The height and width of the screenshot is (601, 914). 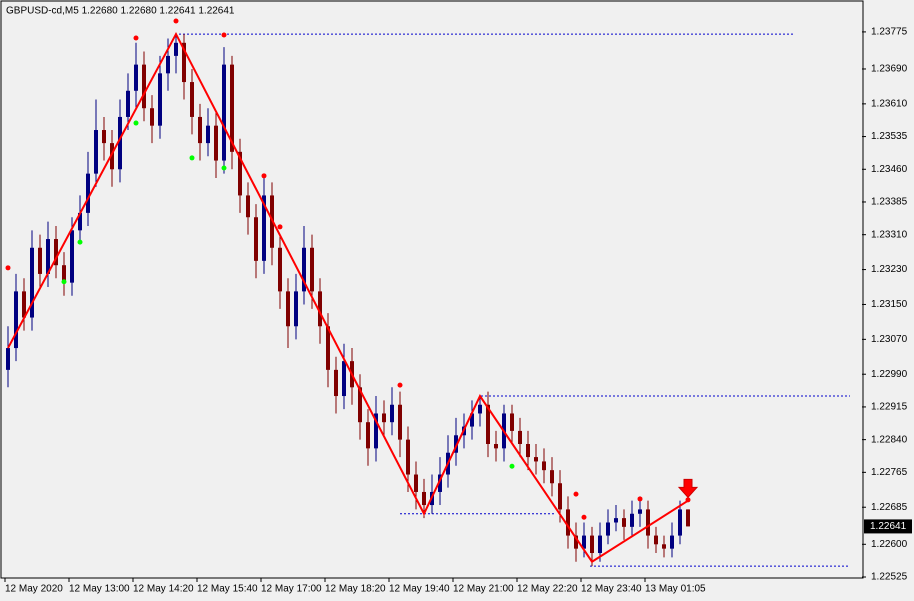 I want to click on price-label: 1.22641, so click(x=888, y=526).